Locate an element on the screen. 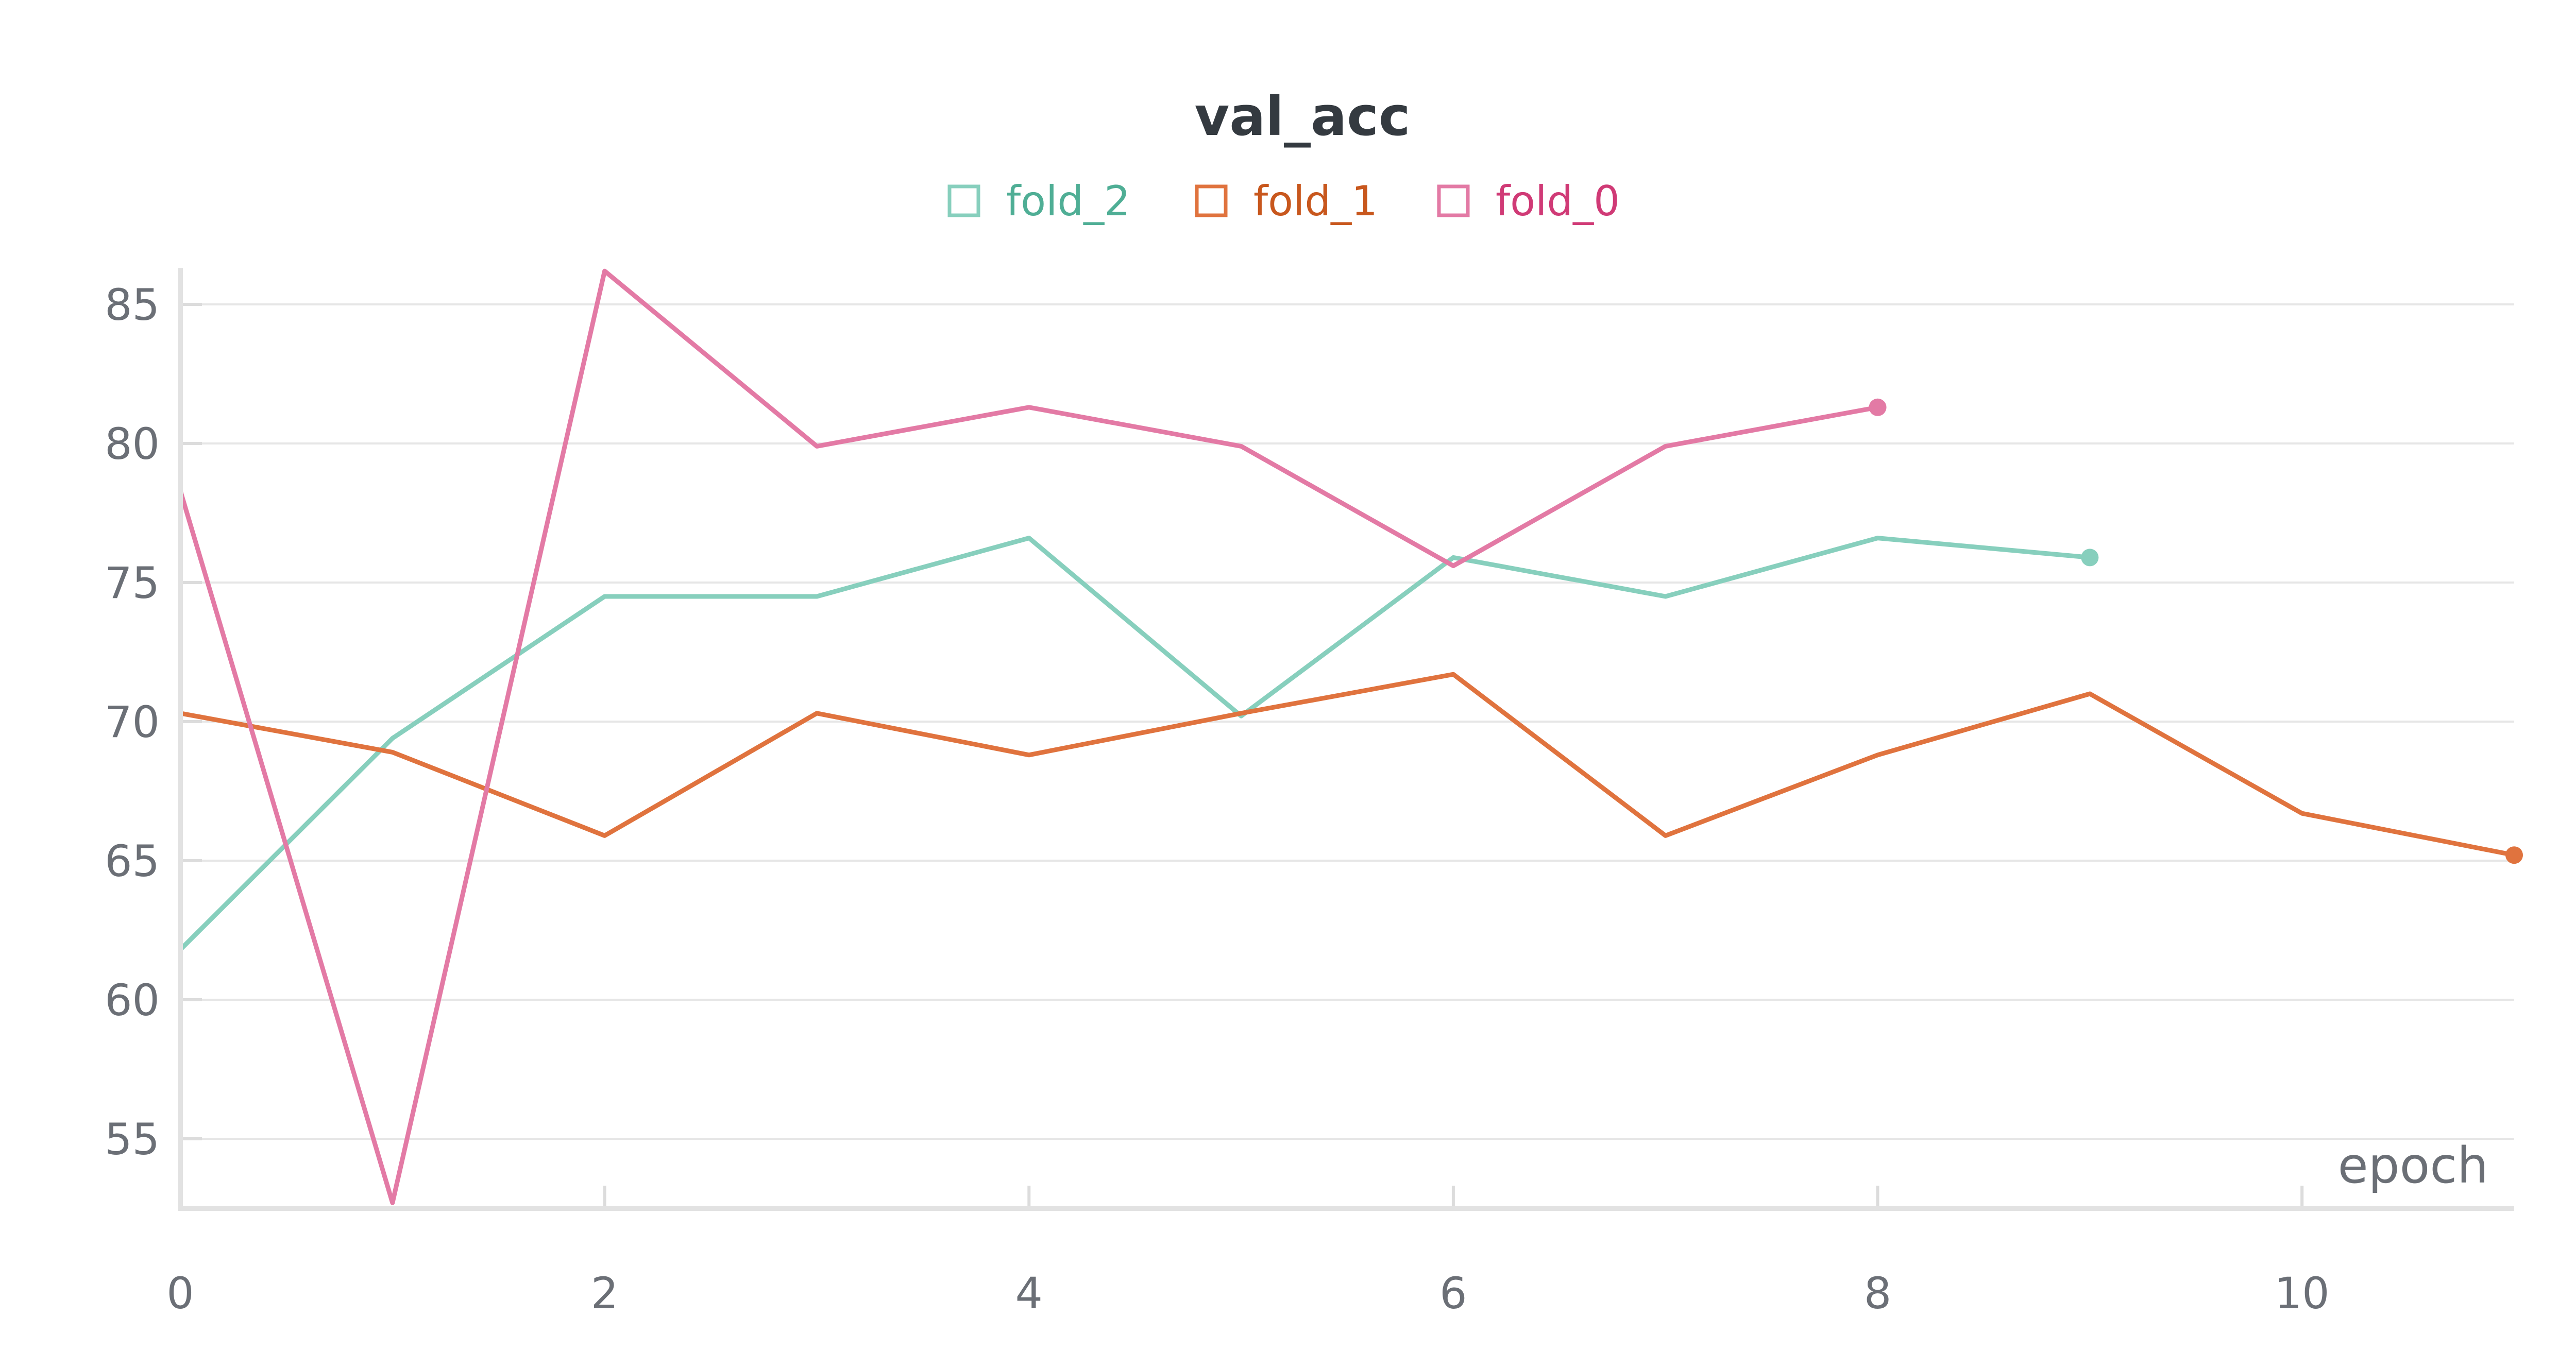  legend-label: fold_1 is located at coordinates (1315, 201).